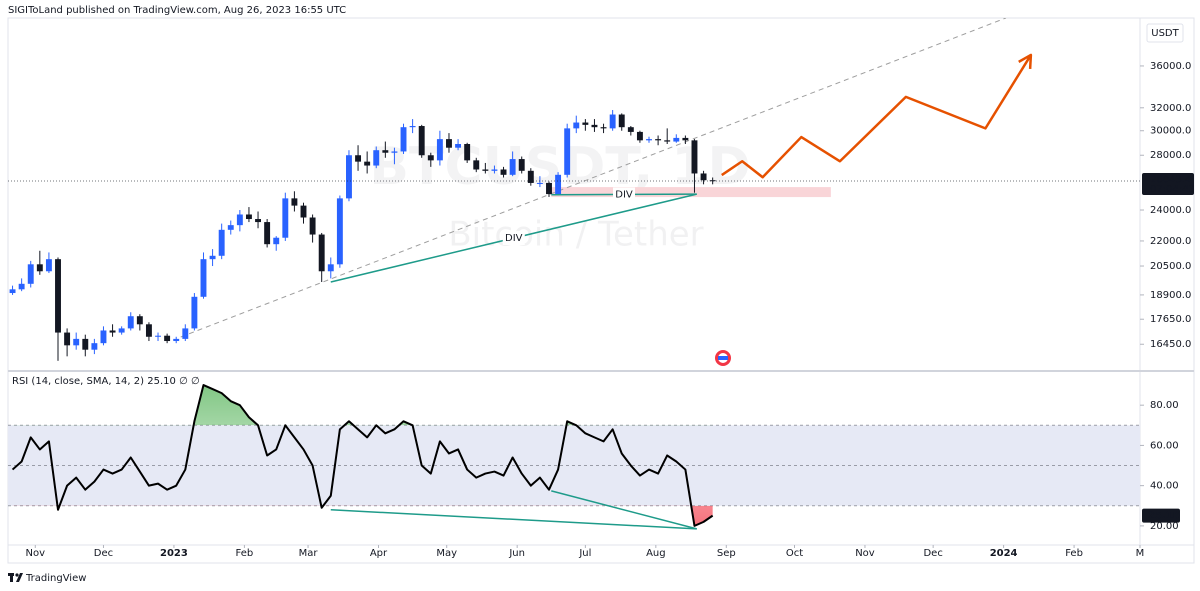  I want to click on x-tick-label: Jun, so click(516, 553).